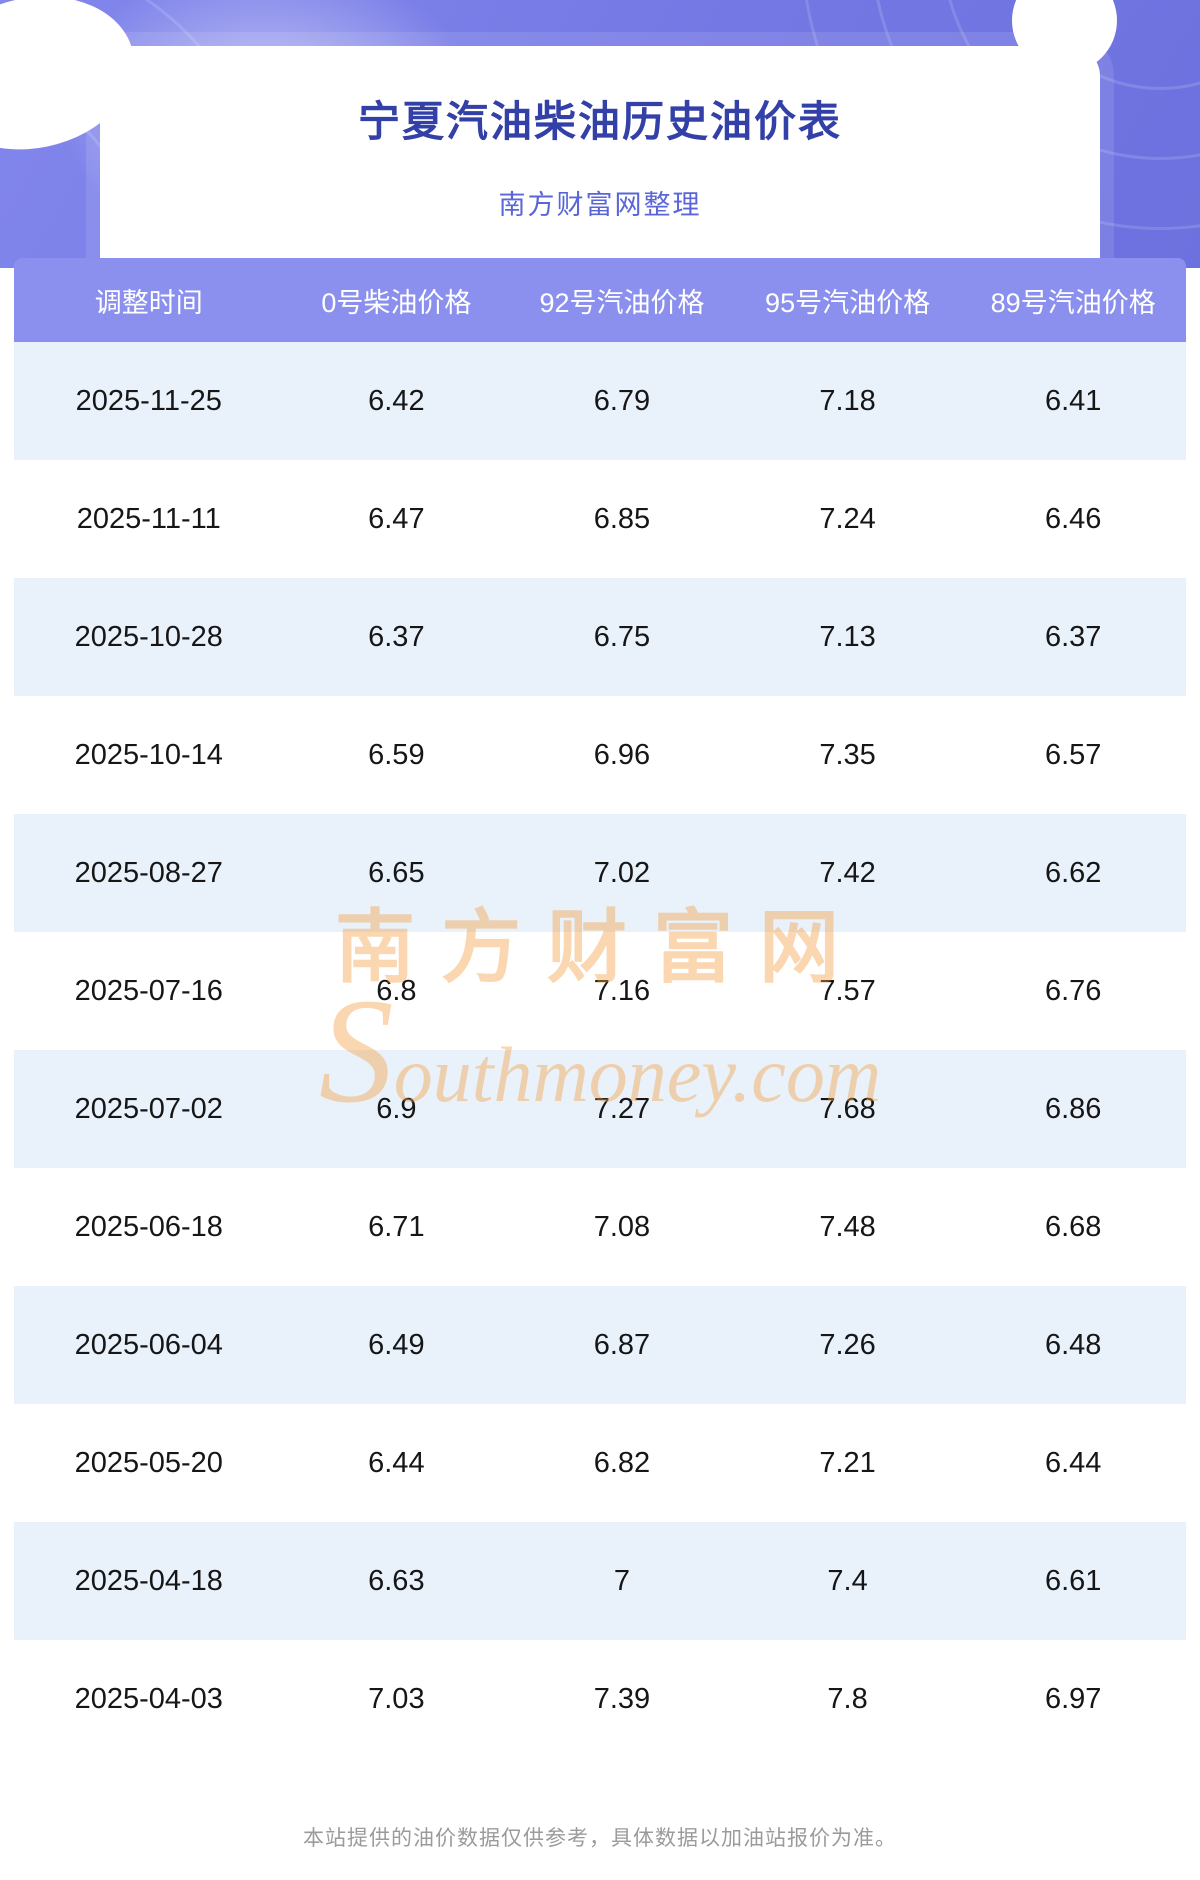 The height and width of the screenshot is (1880, 1200). What do you see at coordinates (396, 1108) in the screenshot?
I see `price-cell: 6.9` at bounding box center [396, 1108].